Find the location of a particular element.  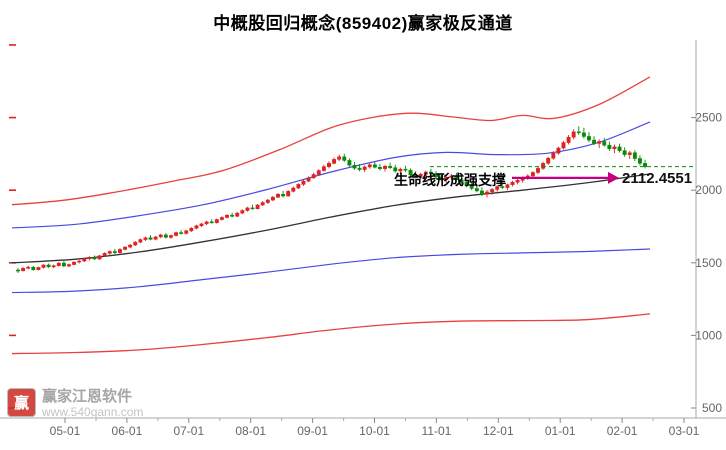

svg-text: 2500 is located at coordinates (708, 118).